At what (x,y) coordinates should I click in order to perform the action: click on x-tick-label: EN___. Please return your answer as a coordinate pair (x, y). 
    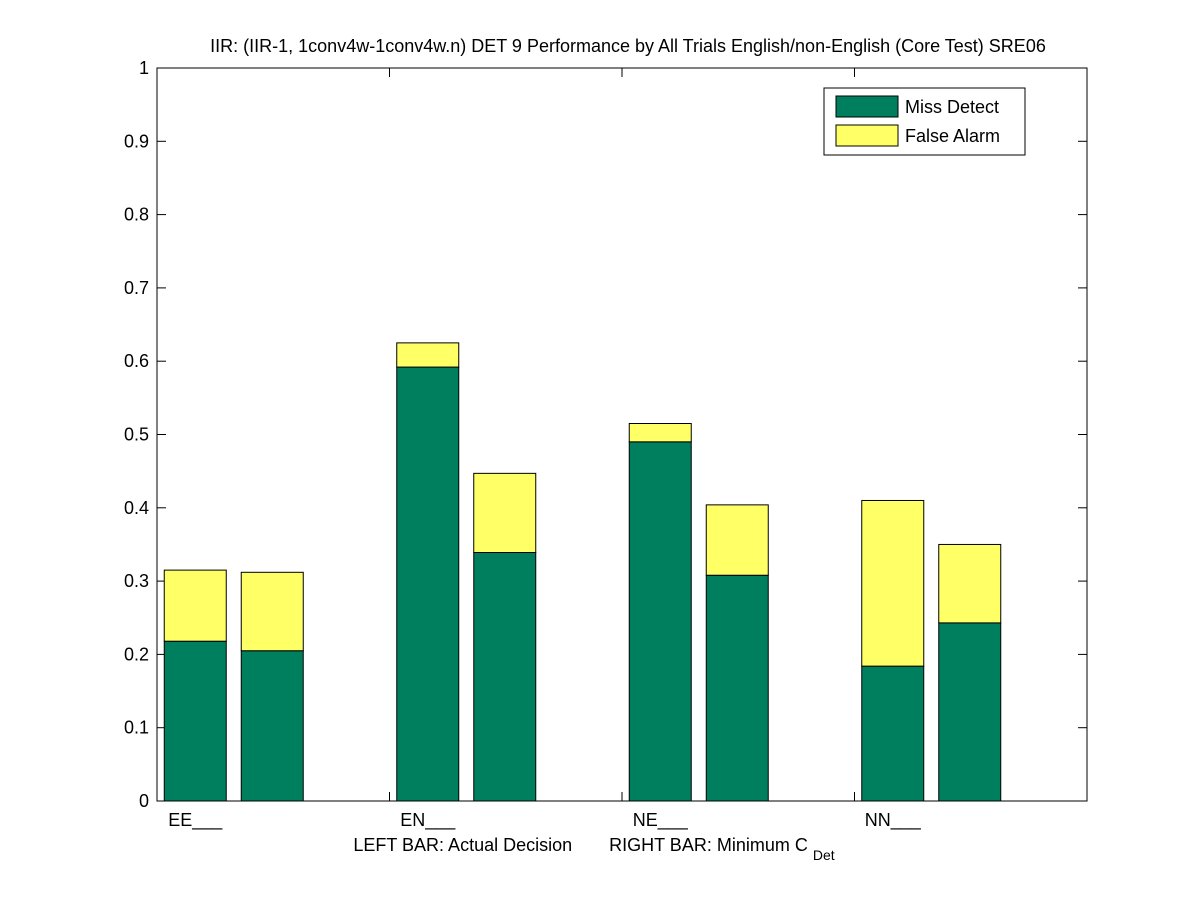
    Looking at the image, I should click on (428, 820).